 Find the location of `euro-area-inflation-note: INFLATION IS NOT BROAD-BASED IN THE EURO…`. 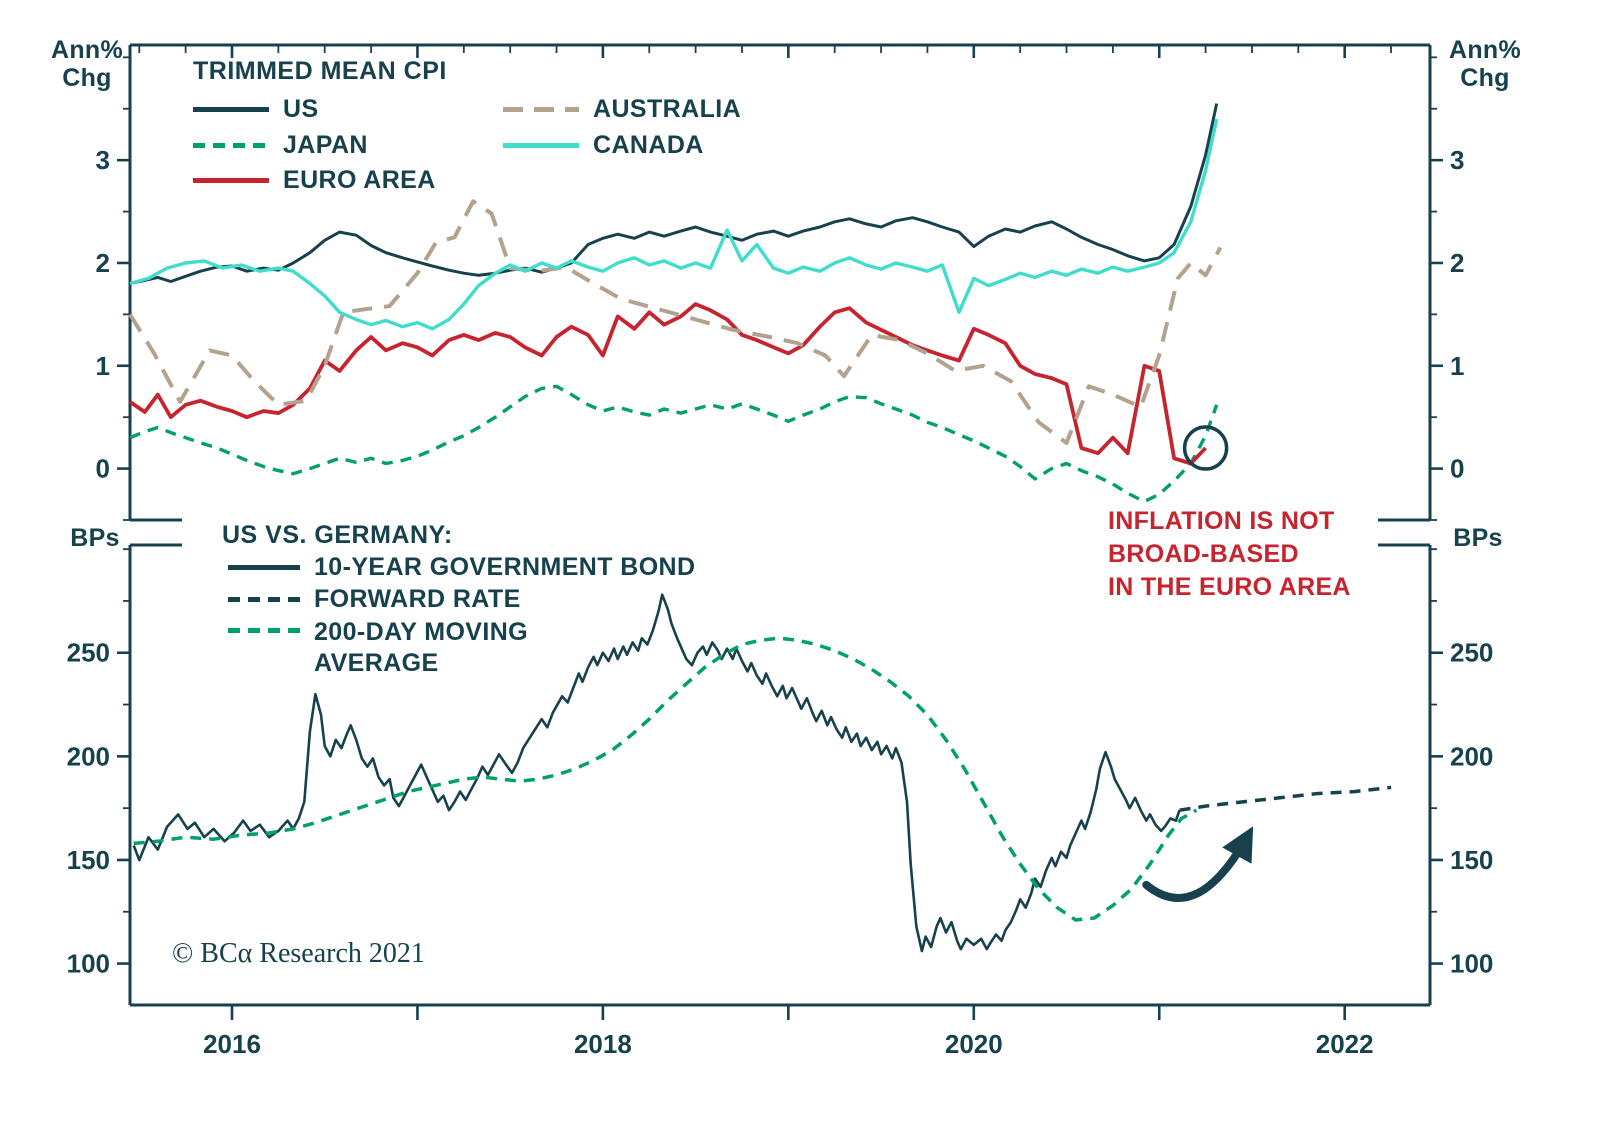

euro-area-inflation-note: INFLATION IS NOT BROAD-BASED IN THE EURO… is located at coordinates (1229, 554).